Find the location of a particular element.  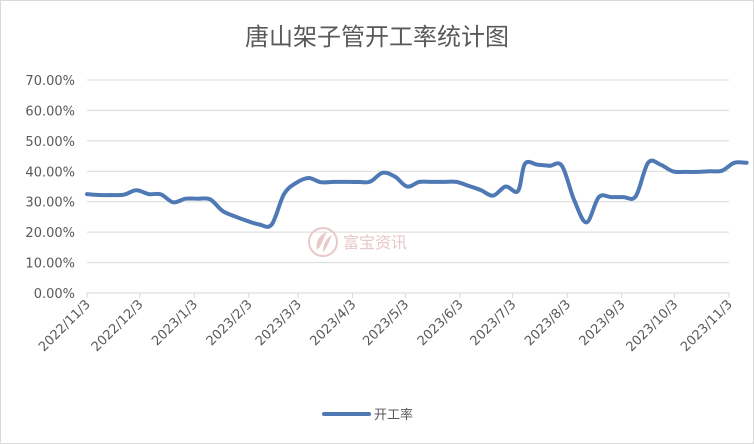

x-tick-label: 2023/8/3 is located at coordinates (548, 323).